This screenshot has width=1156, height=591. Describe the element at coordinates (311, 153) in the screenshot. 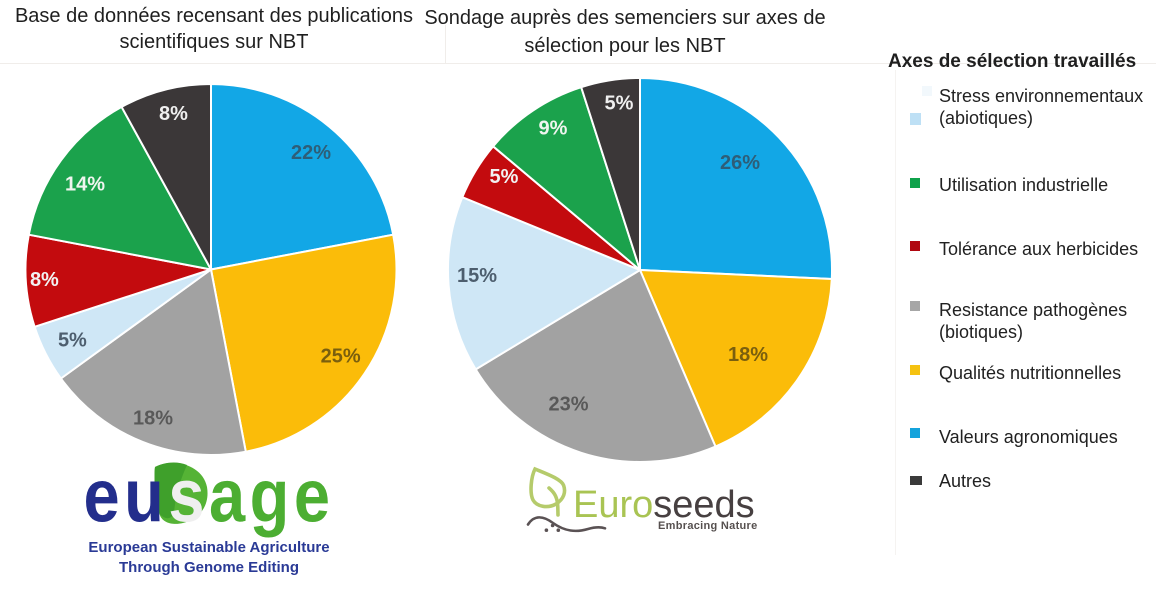

I see `svg-text: 22%` at that location.